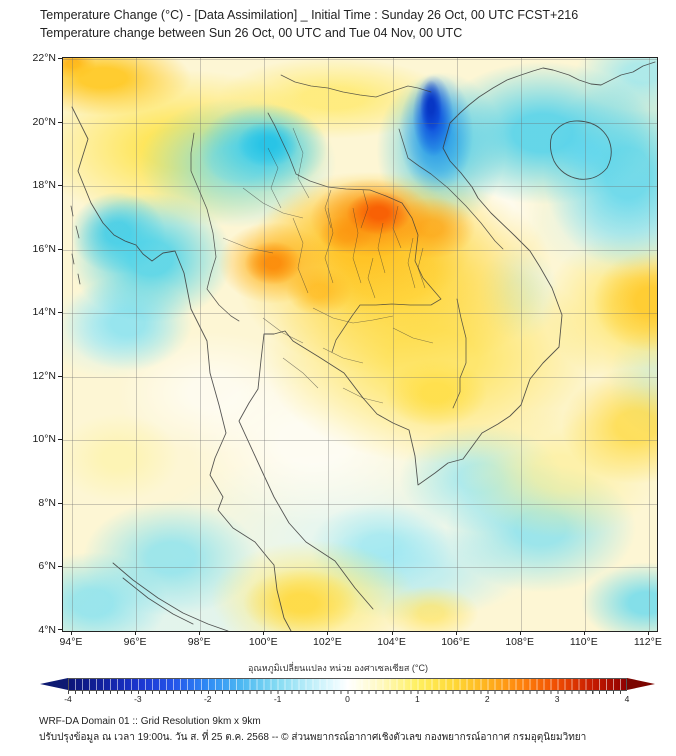 The width and height of the screenshot is (676, 756). I want to click on colorbar-right-arrow-icon, so click(641, 684).